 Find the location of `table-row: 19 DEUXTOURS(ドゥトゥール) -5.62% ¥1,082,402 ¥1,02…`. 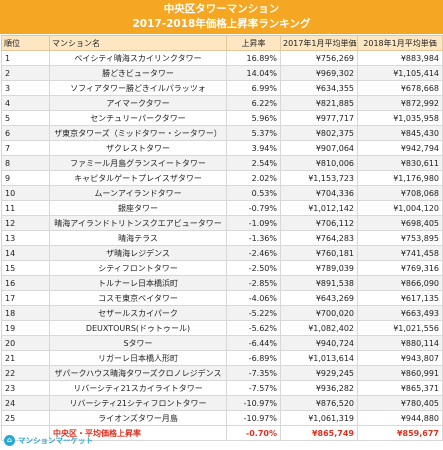

table-row: 19 DEUXTOURS(ドゥトゥール) -5.62% ¥1,082,402 ¥1,02… is located at coordinates (222, 328).